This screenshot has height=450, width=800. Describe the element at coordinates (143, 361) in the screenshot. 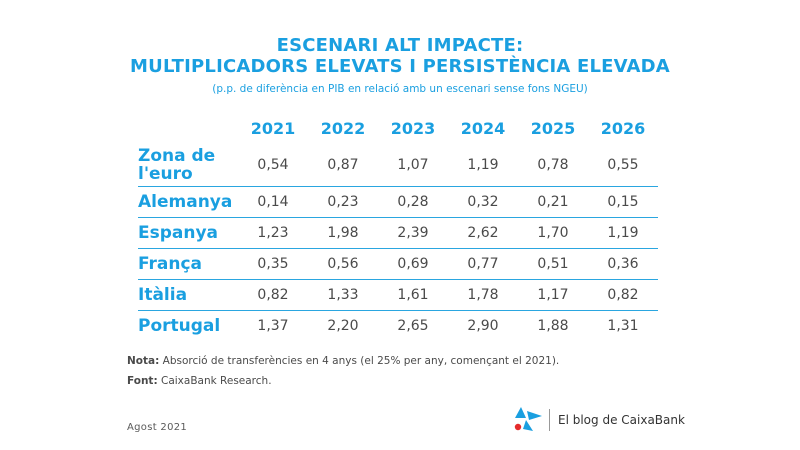

I see `note-label: Nota:` at that location.